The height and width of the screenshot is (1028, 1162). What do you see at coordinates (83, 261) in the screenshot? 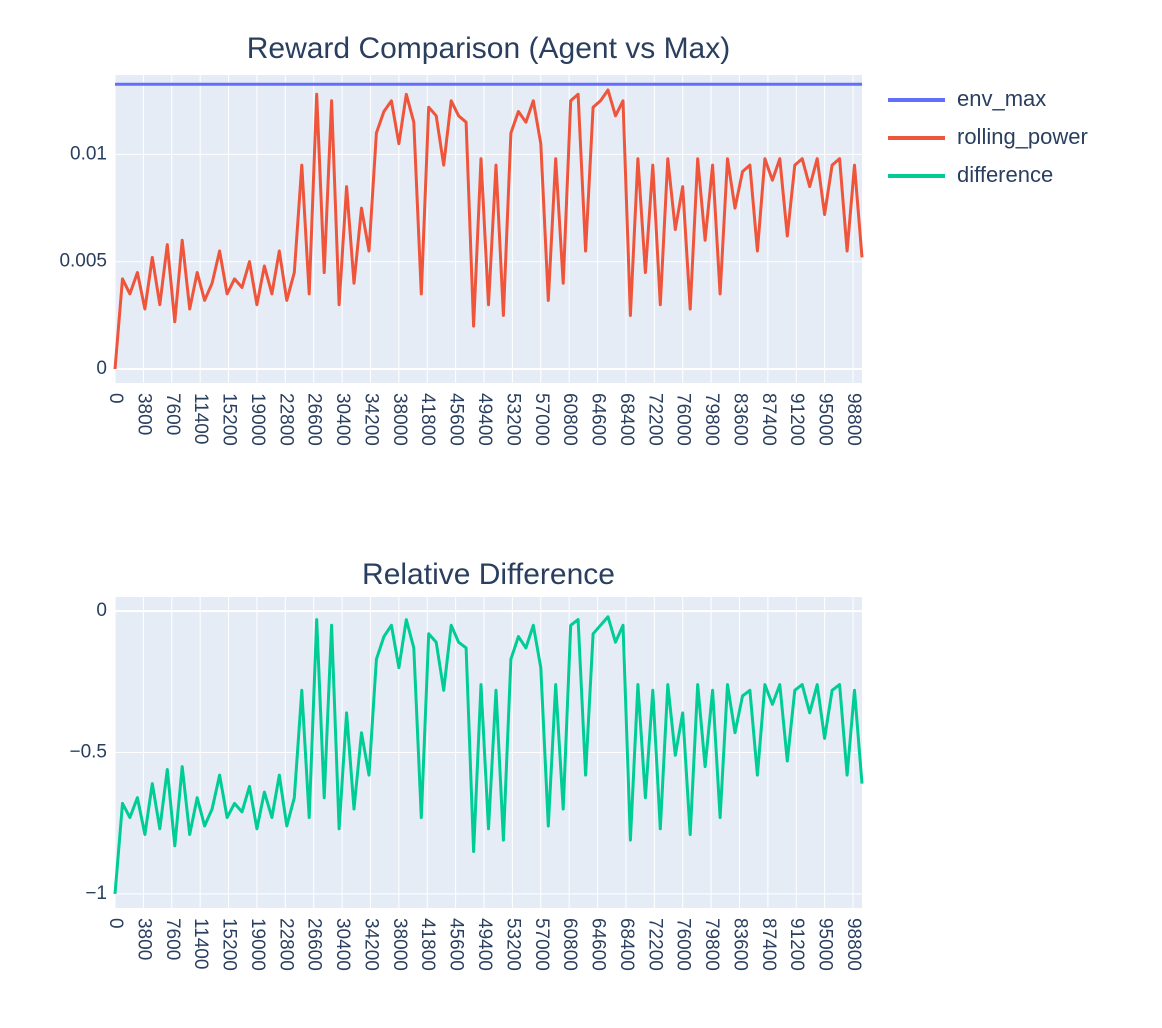
I see `y-tick-label: 0.005` at bounding box center [83, 261].